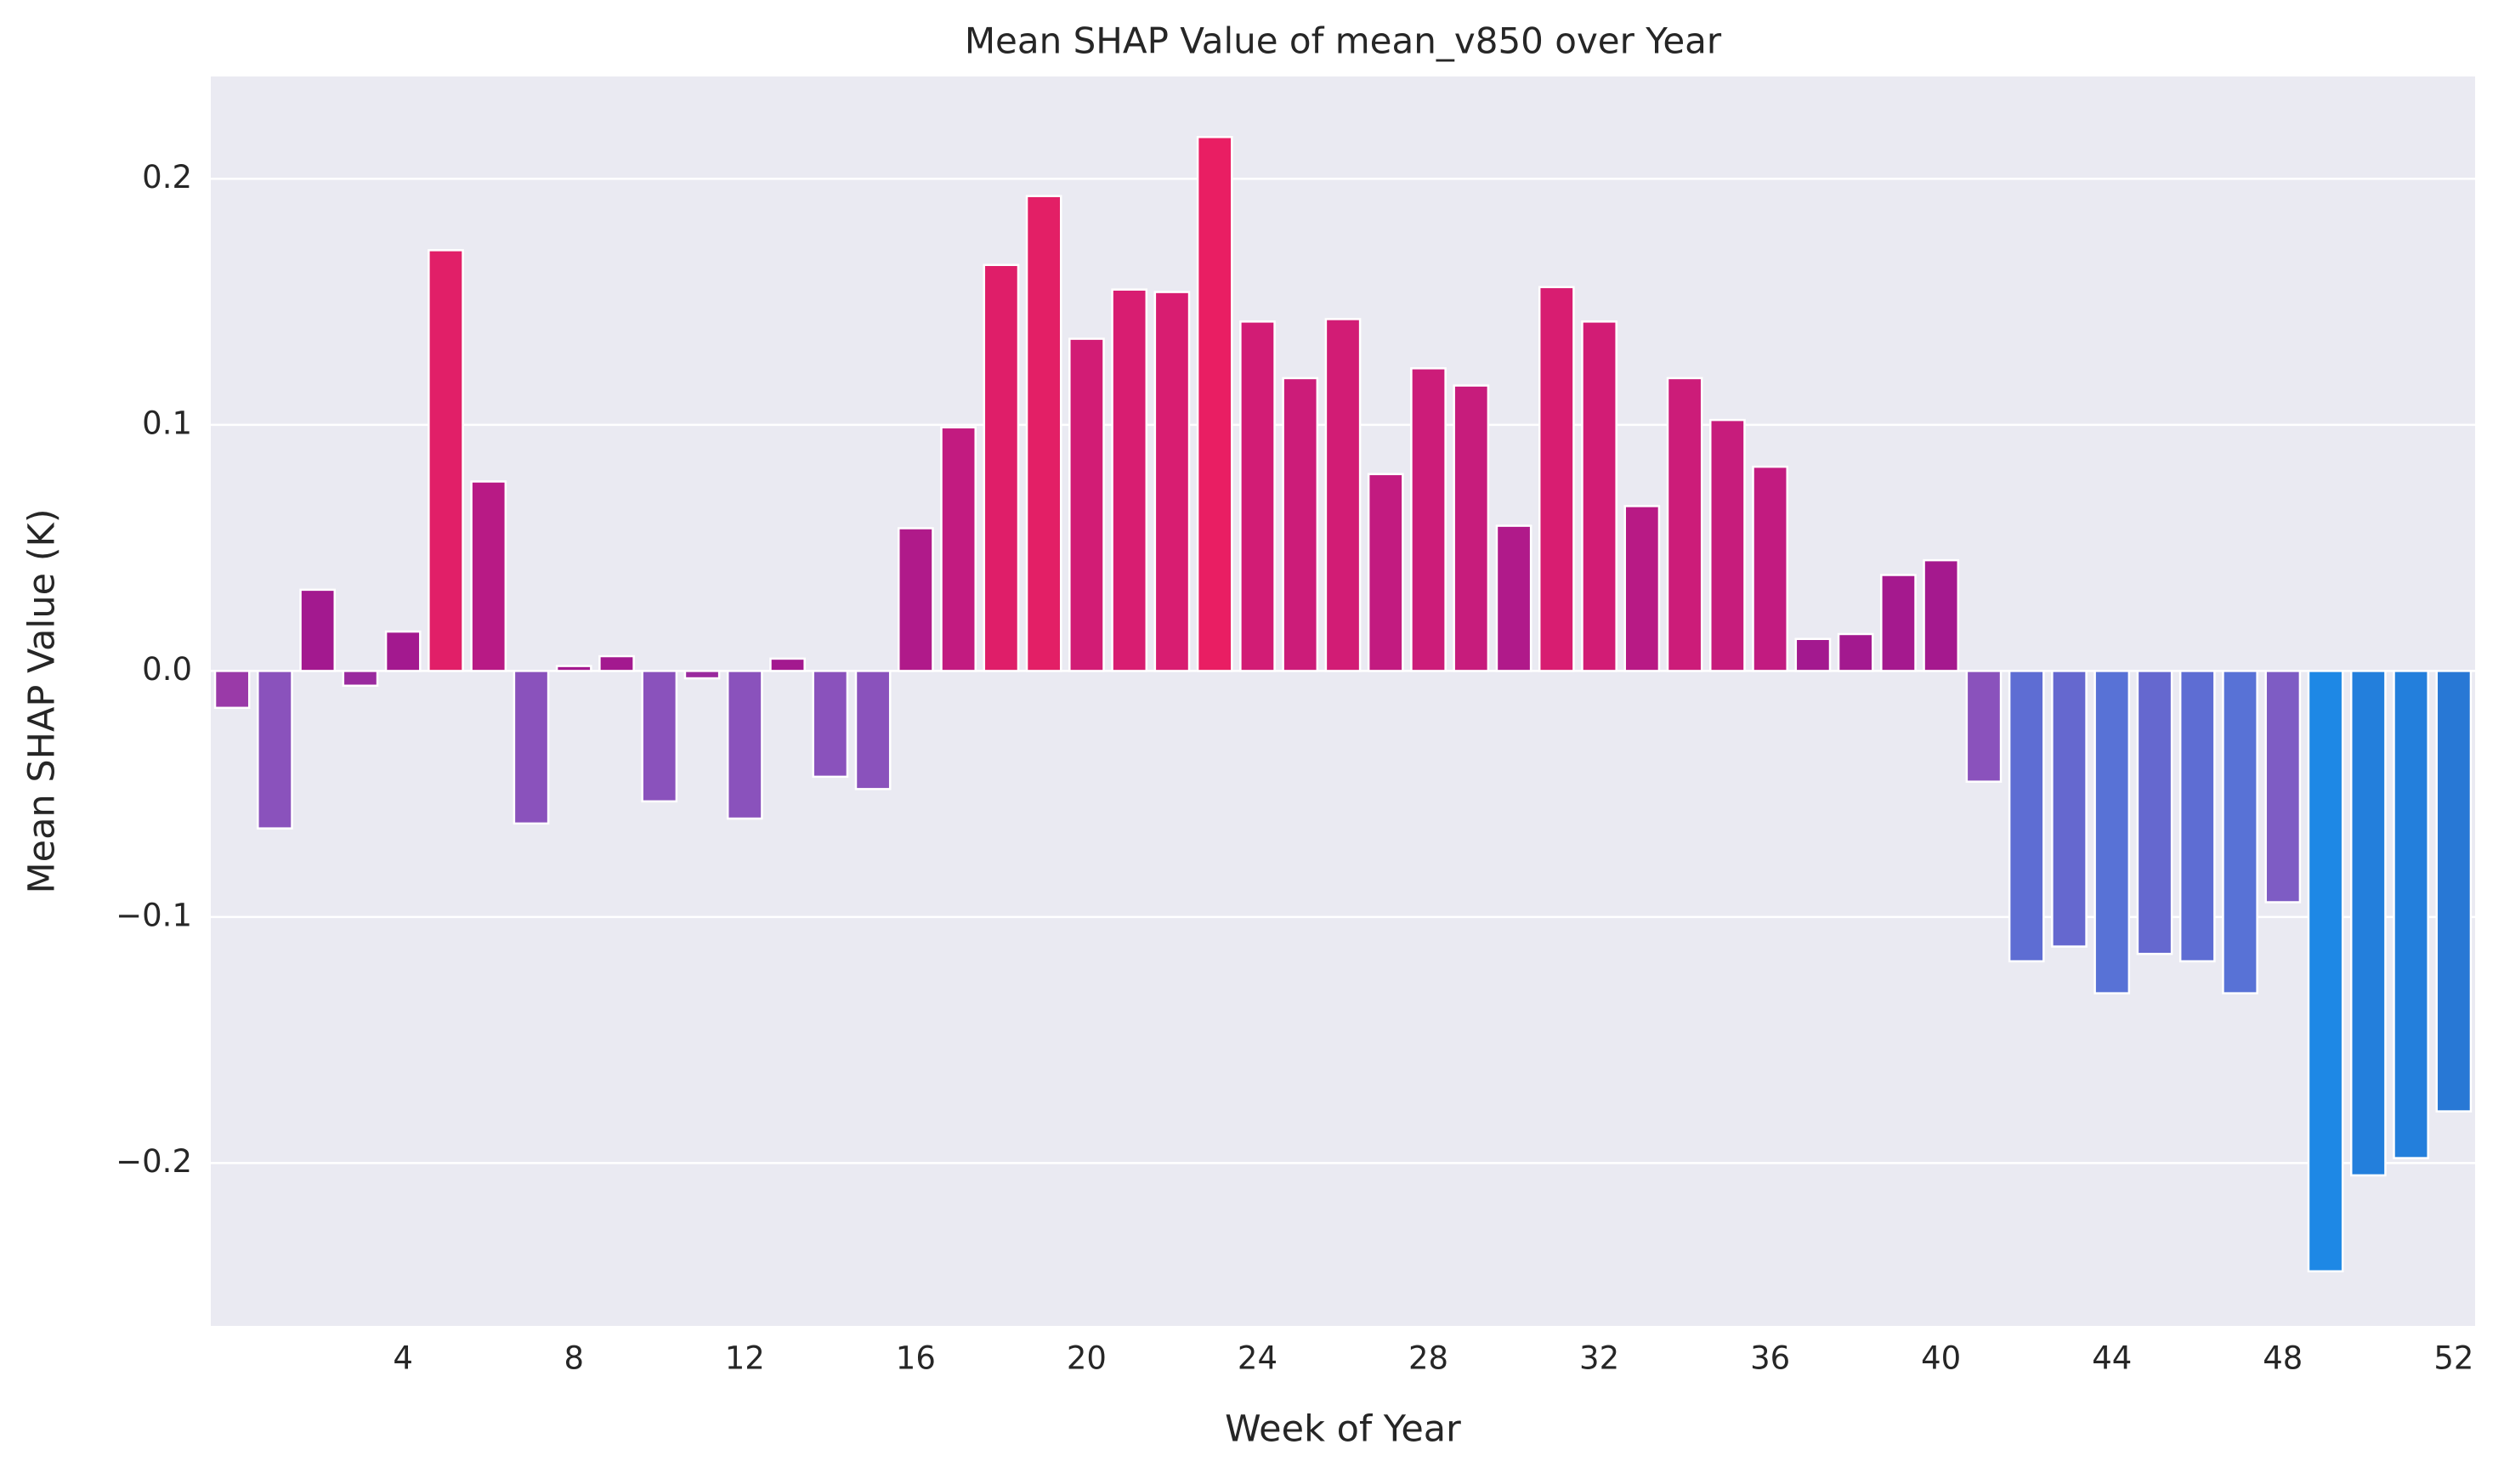  I want to click on x-tick-label: 36, so click(1770, 1358).